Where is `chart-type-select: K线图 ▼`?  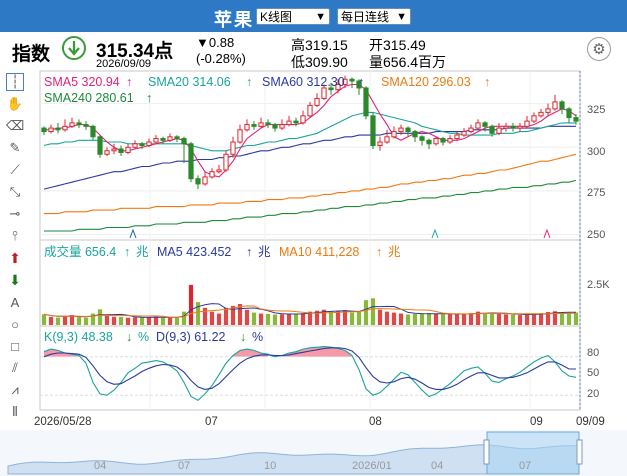
chart-type-select: K线图 ▼ is located at coordinates (293, 16).